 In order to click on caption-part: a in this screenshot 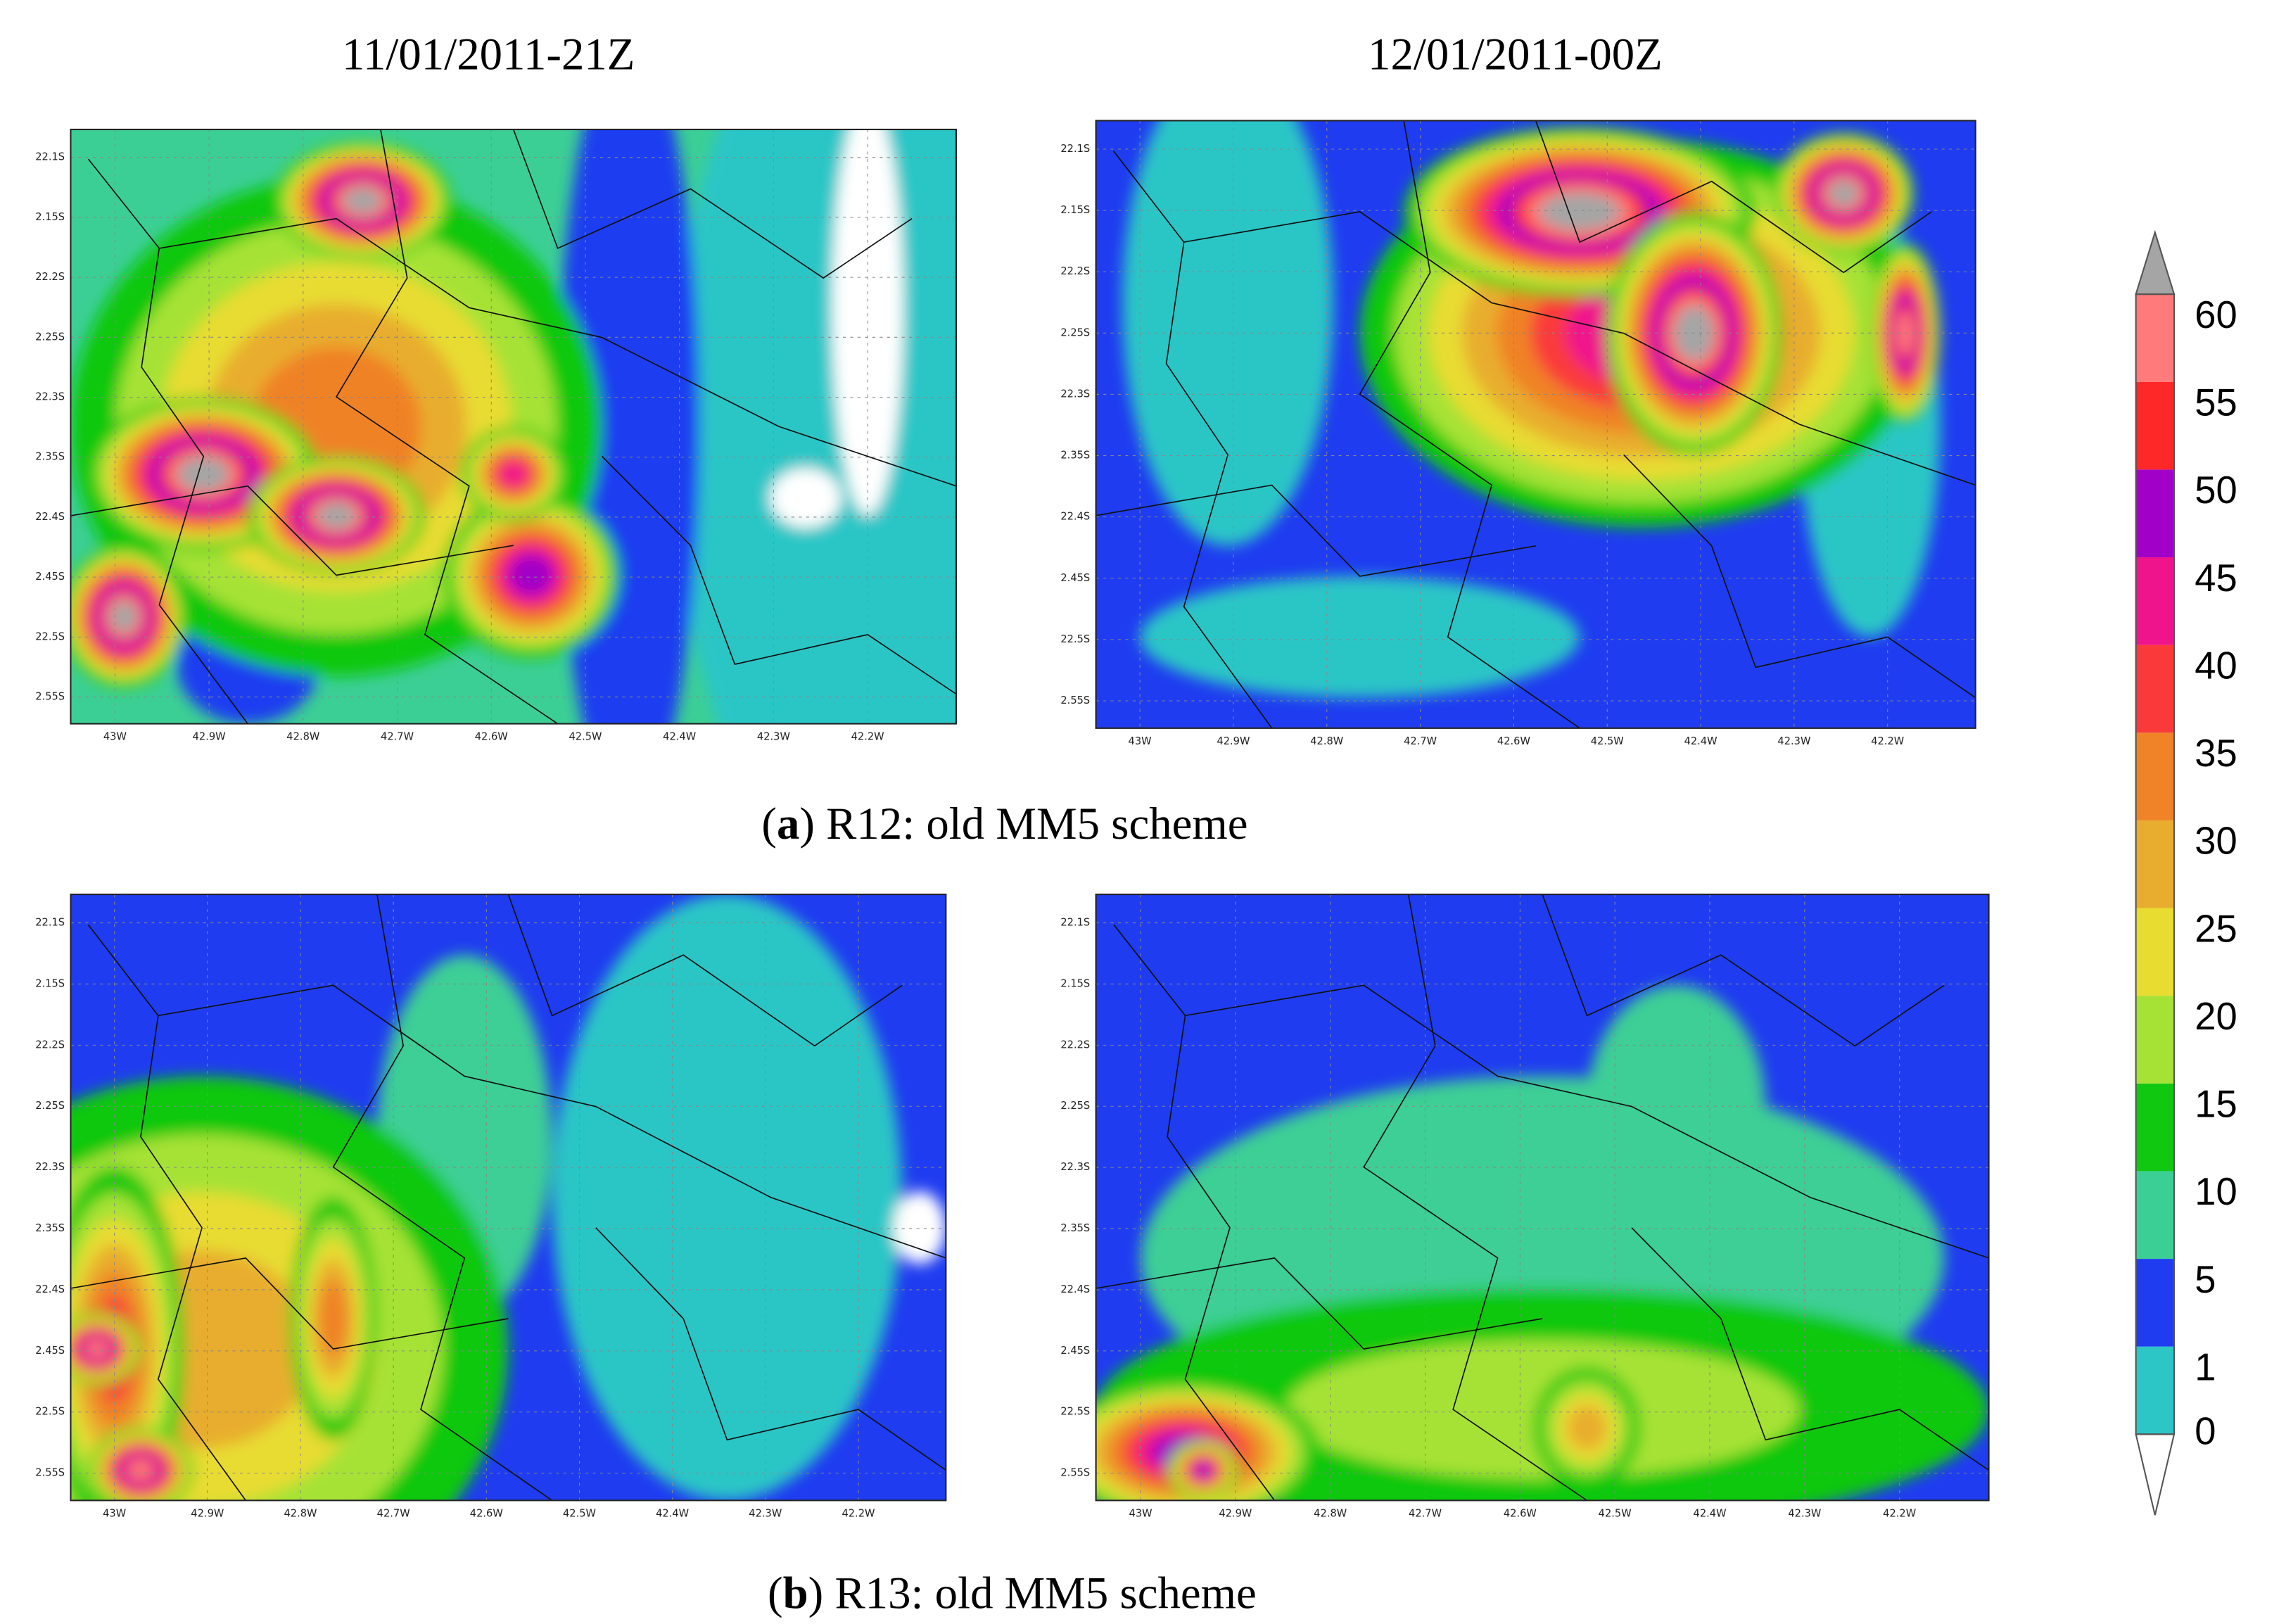, I will do `click(788, 824)`.